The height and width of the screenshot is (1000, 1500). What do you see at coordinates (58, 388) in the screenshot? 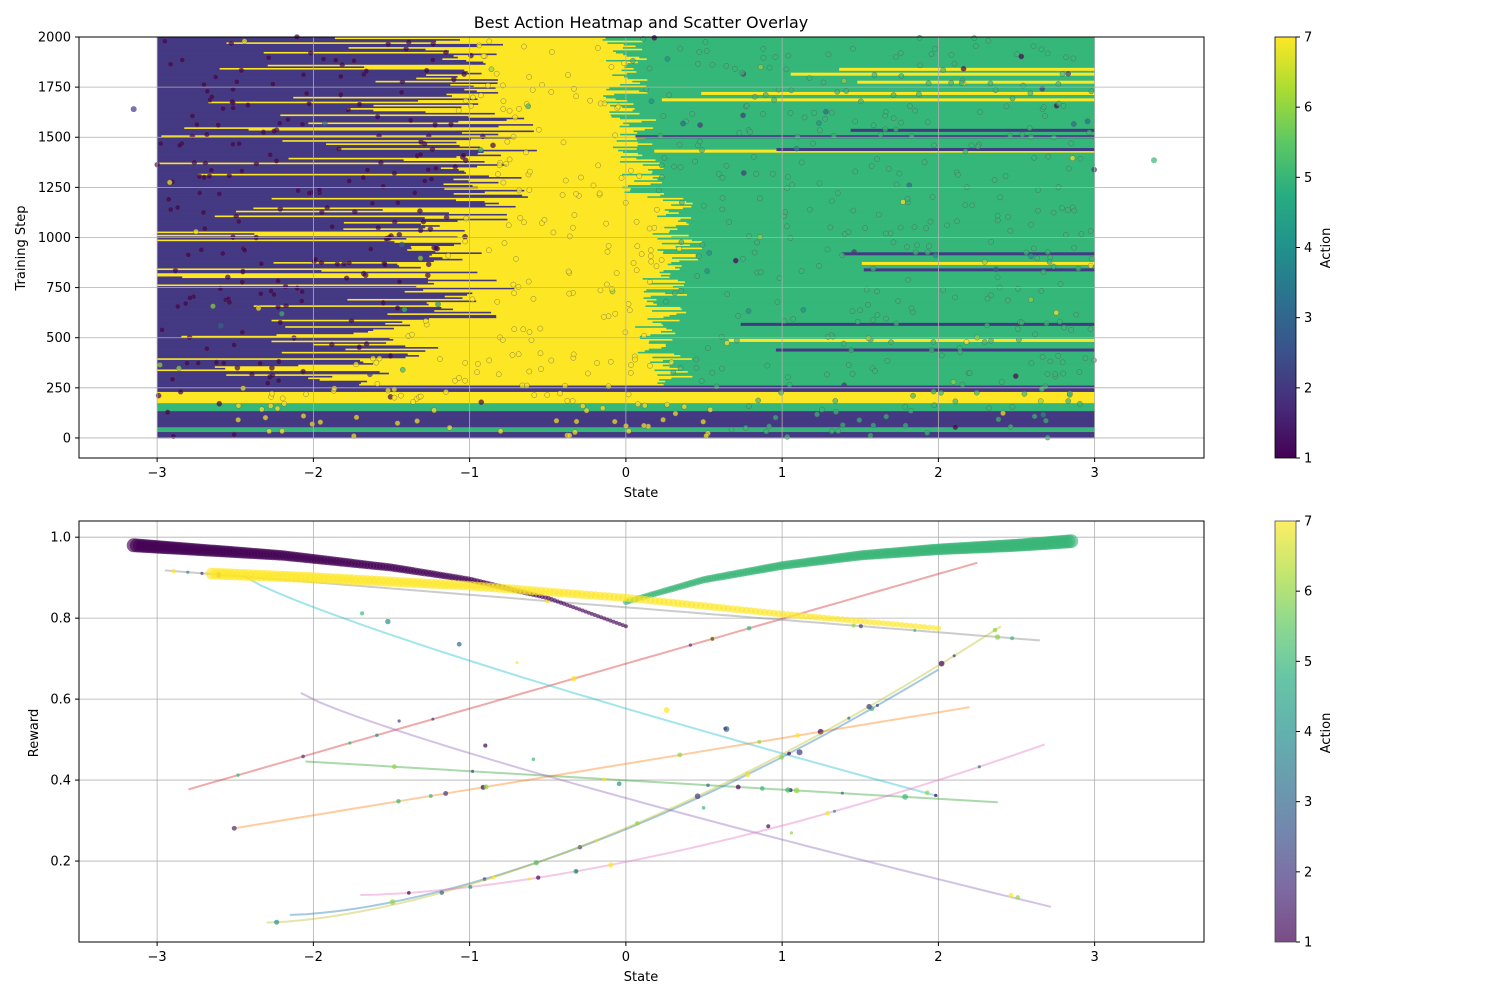
I see `y-tick-label: 250` at bounding box center [58, 388].